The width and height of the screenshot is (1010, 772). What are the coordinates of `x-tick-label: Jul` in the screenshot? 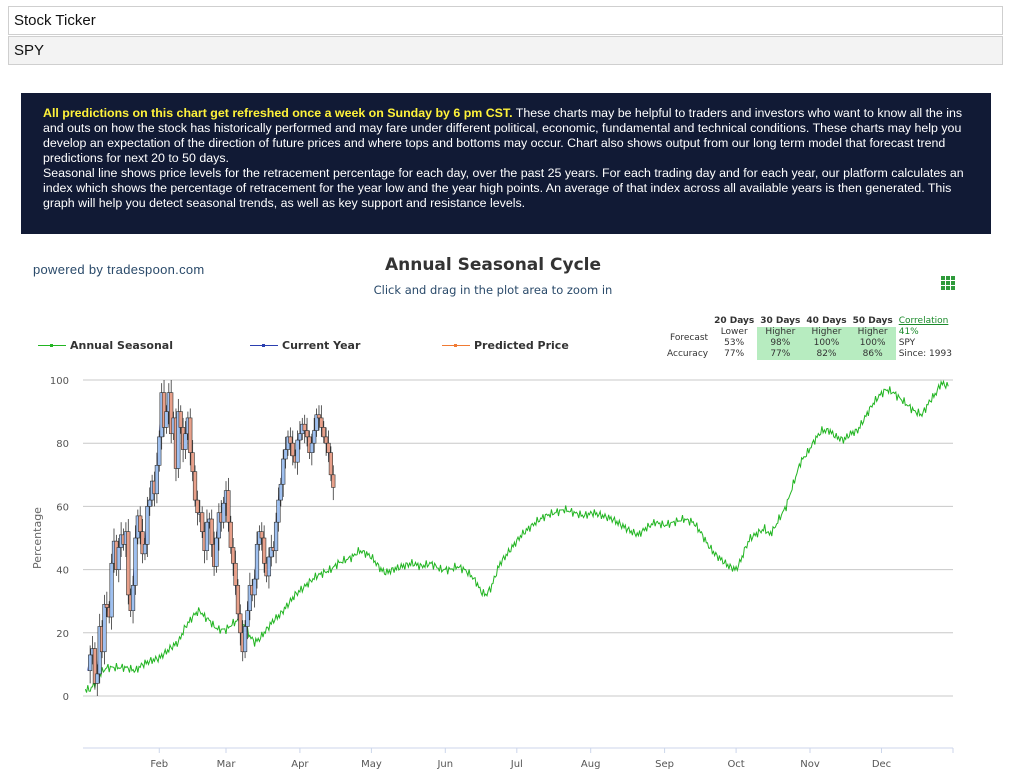 It's located at (516, 764).